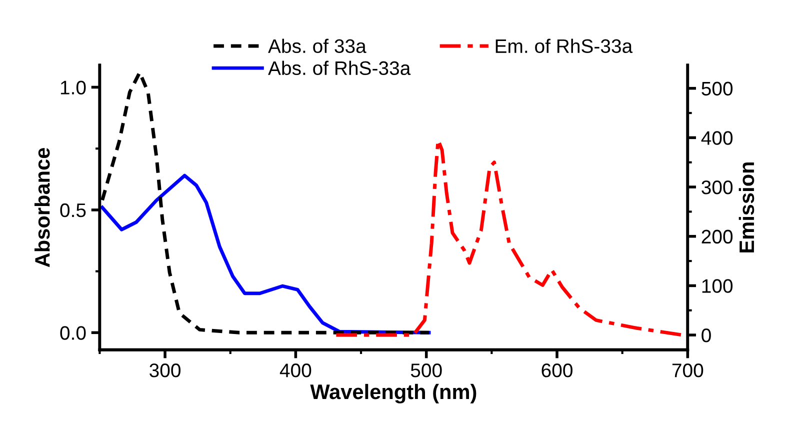  I want to click on x-tick-label: 600, so click(557, 371).